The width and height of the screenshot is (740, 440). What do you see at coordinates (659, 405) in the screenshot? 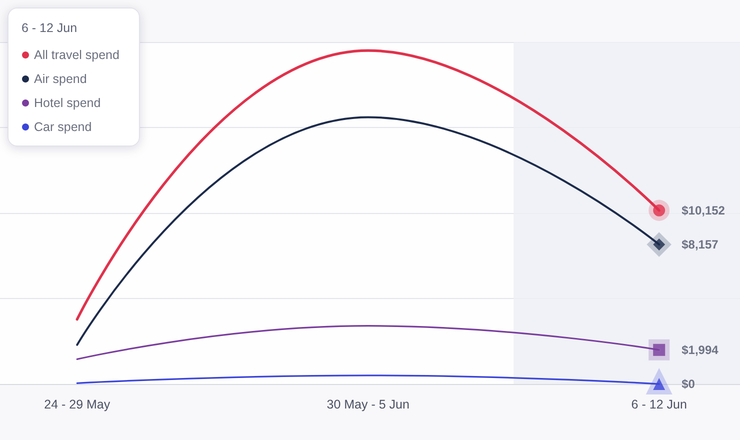
I see `x-tick-label: 6 - 12 Jun` at bounding box center [659, 405].